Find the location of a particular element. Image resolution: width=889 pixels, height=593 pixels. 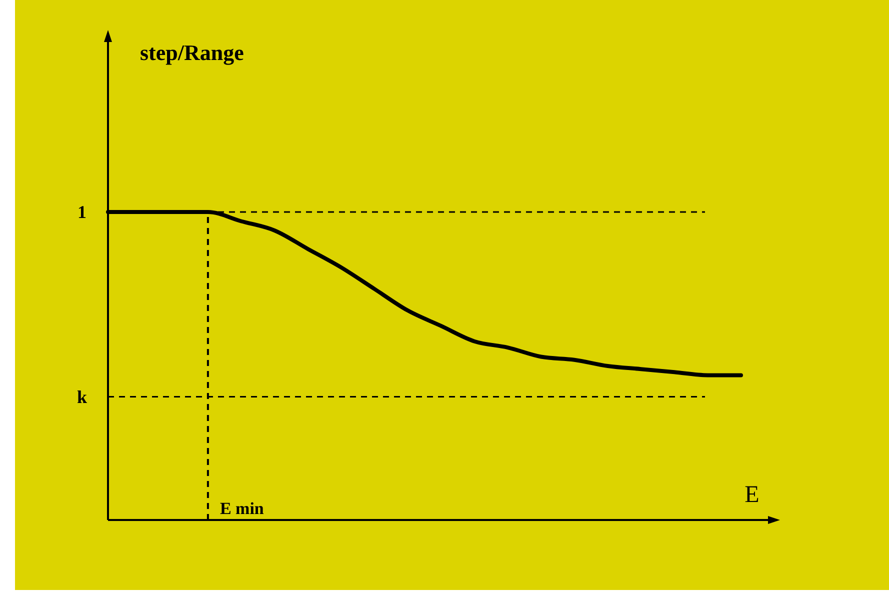

x-axis-title: E is located at coordinates (752, 495).